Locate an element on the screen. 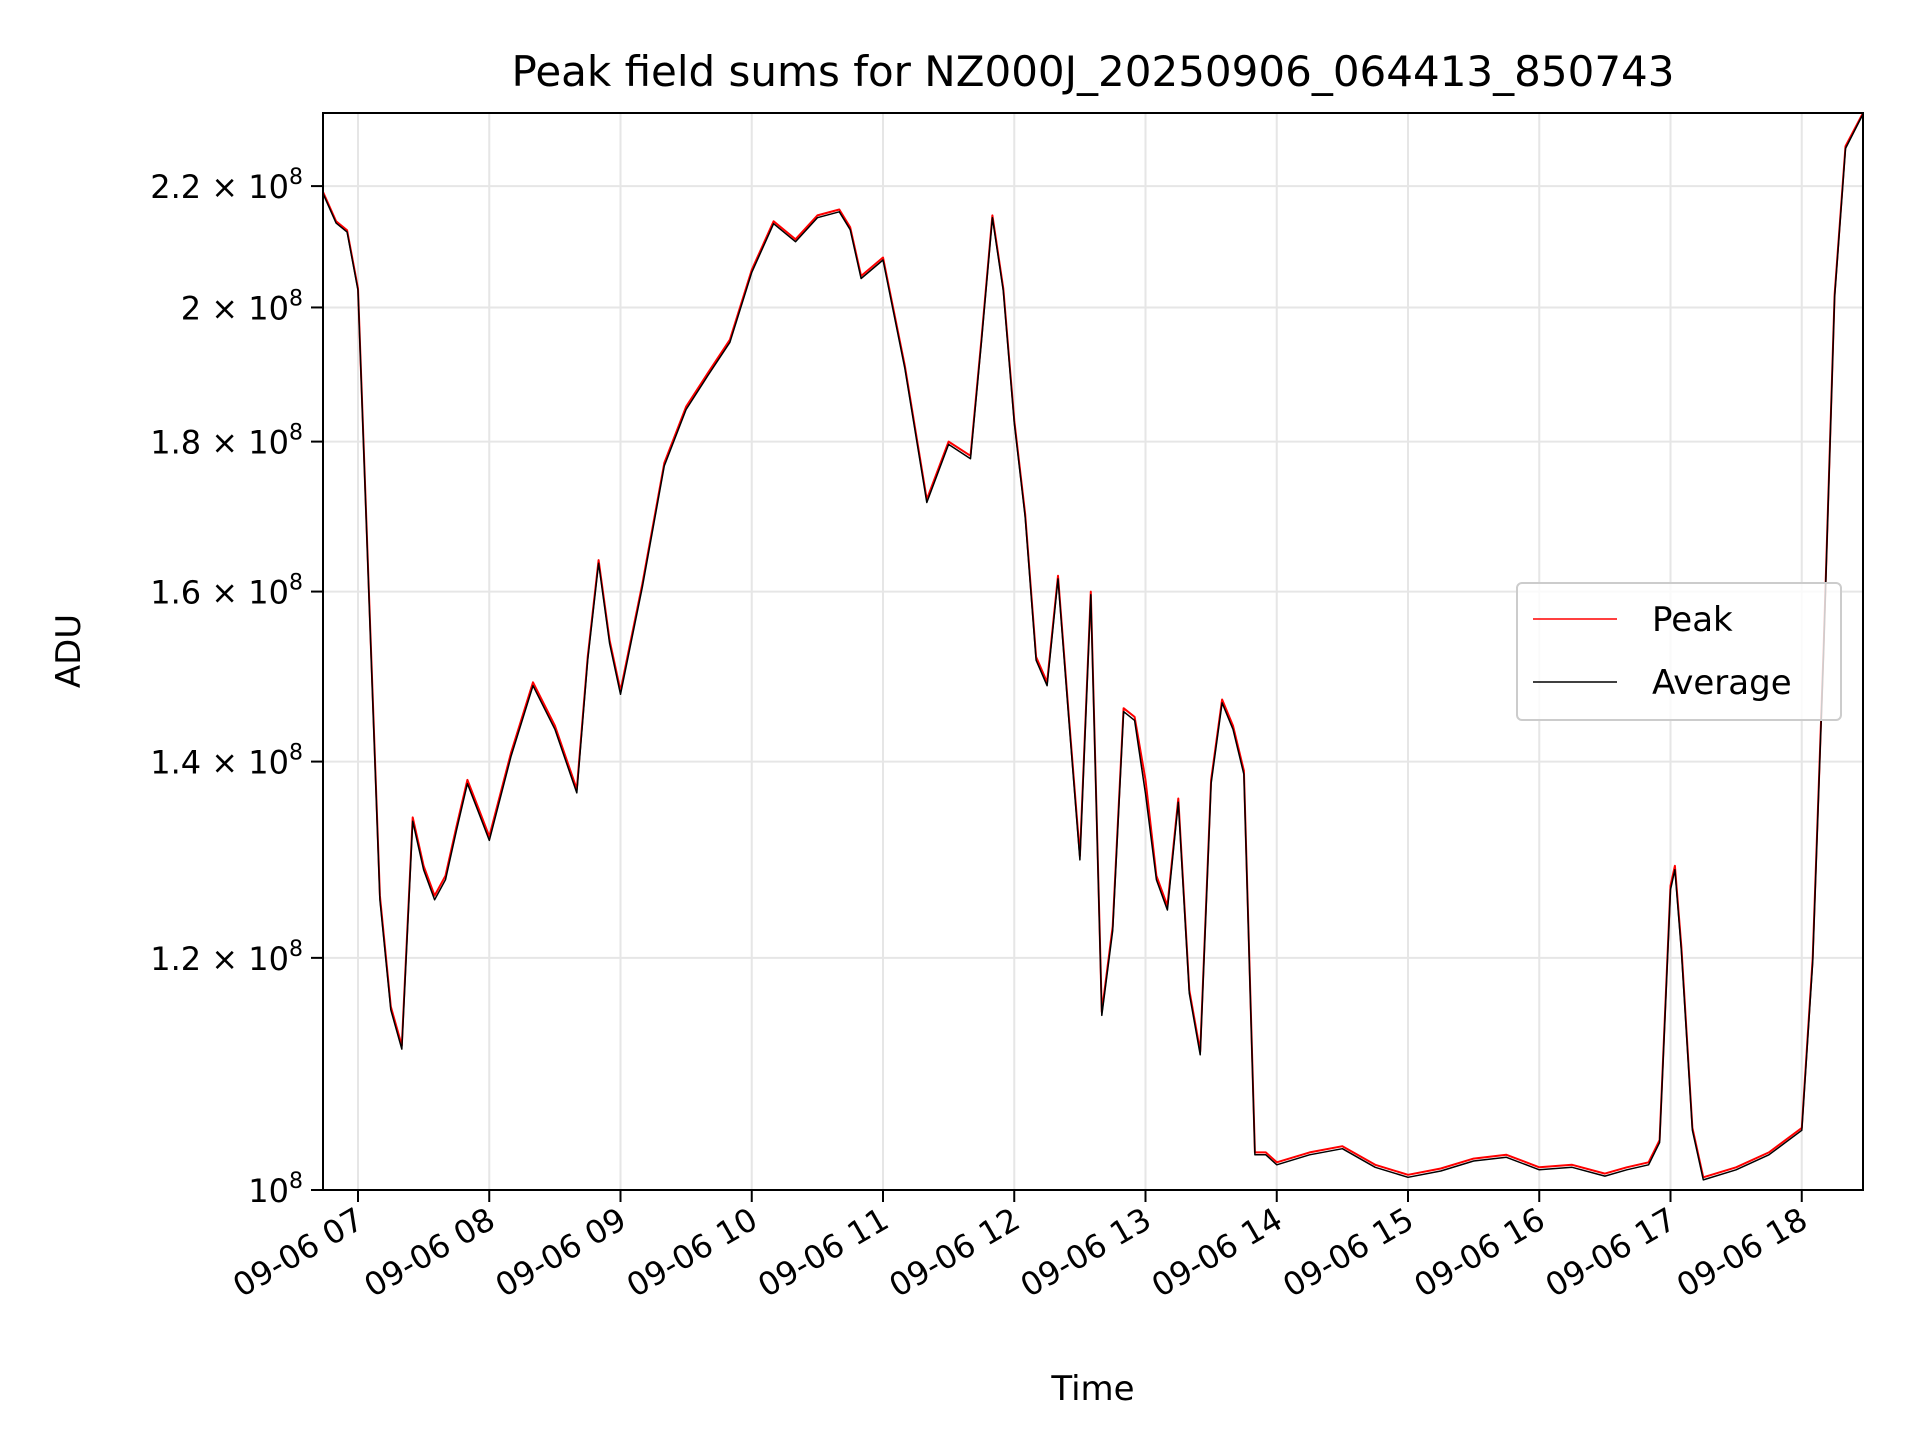 Image resolution: width=1920 pixels, height=1440 pixels. y-tick-label: 2 × 108 is located at coordinates (242, 306).